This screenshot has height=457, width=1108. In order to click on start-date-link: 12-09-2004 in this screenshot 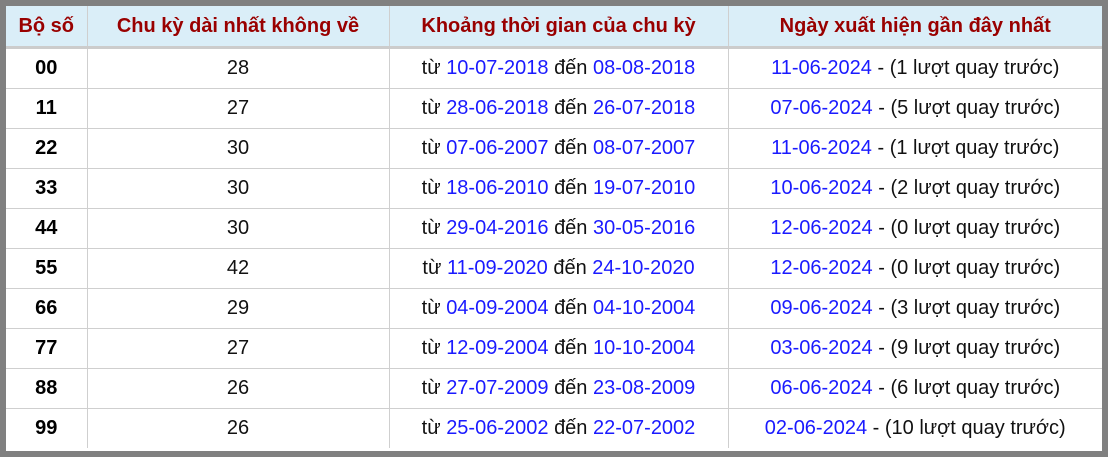, I will do `click(497, 348)`.